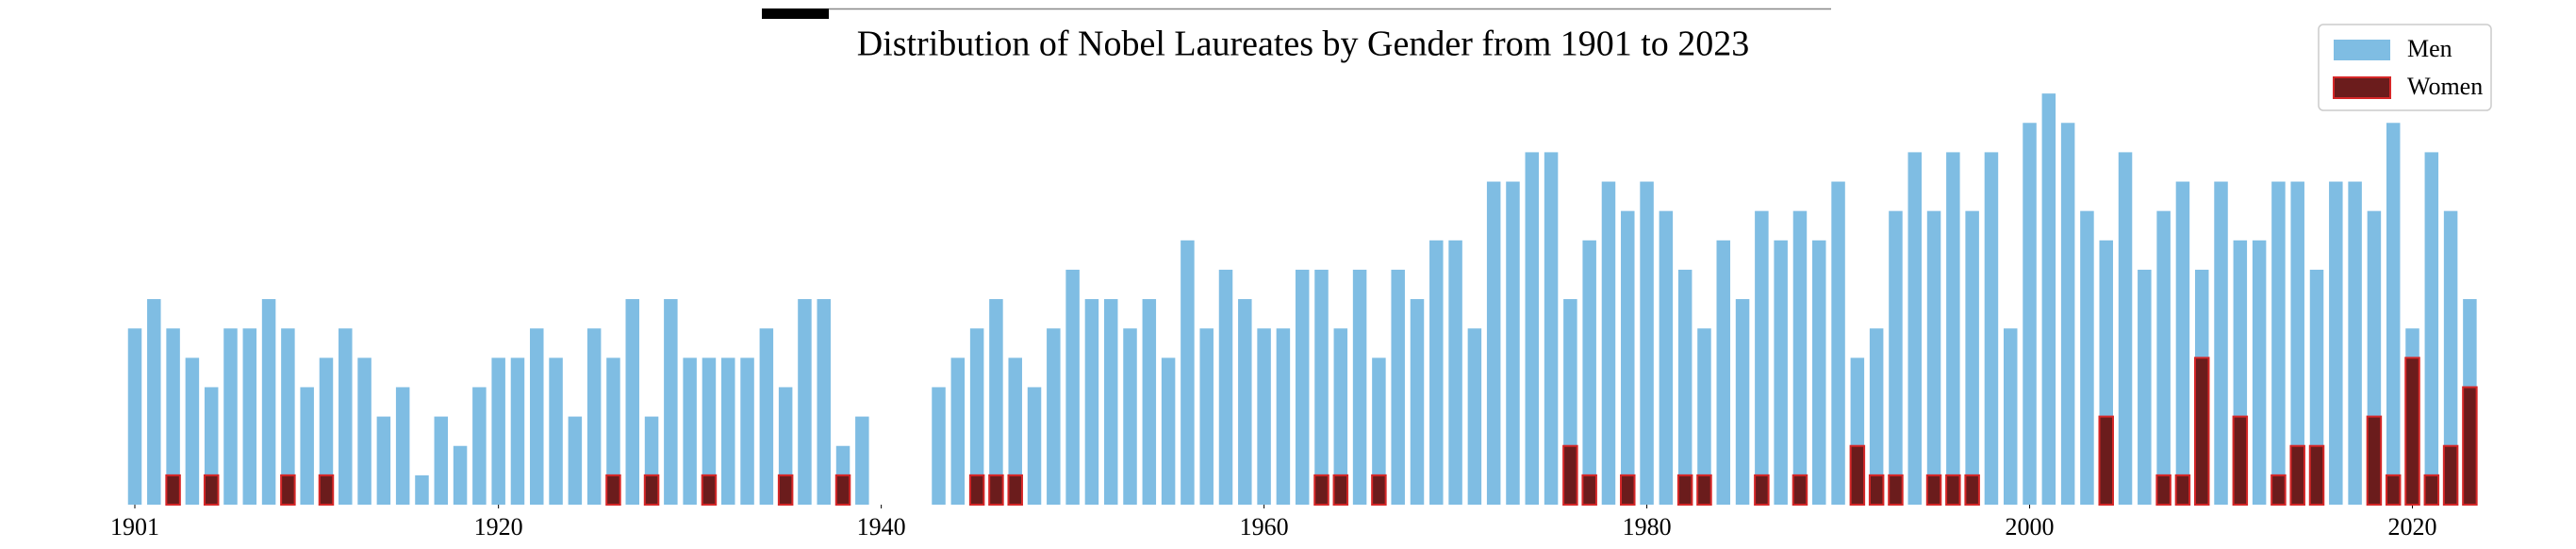 This screenshot has height=549, width=2576. Describe the element at coordinates (498, 527) in the screenshot. I see `x-tick-label: 1920` at that location.